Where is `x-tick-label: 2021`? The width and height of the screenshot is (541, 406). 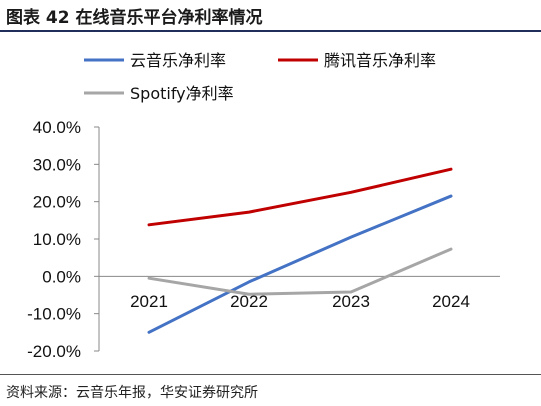
x-tick-label: 2021 is located at coordinates (149, 301).